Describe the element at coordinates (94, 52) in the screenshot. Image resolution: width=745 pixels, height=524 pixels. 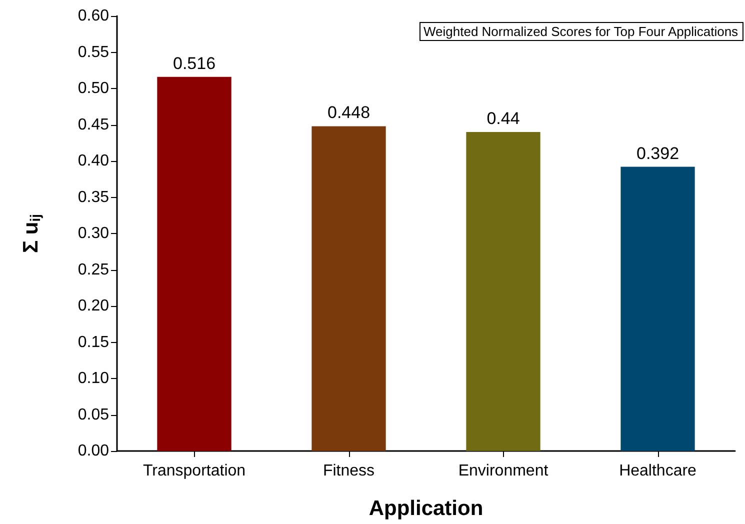
I see `y-tick-label: 0.55` at that location.